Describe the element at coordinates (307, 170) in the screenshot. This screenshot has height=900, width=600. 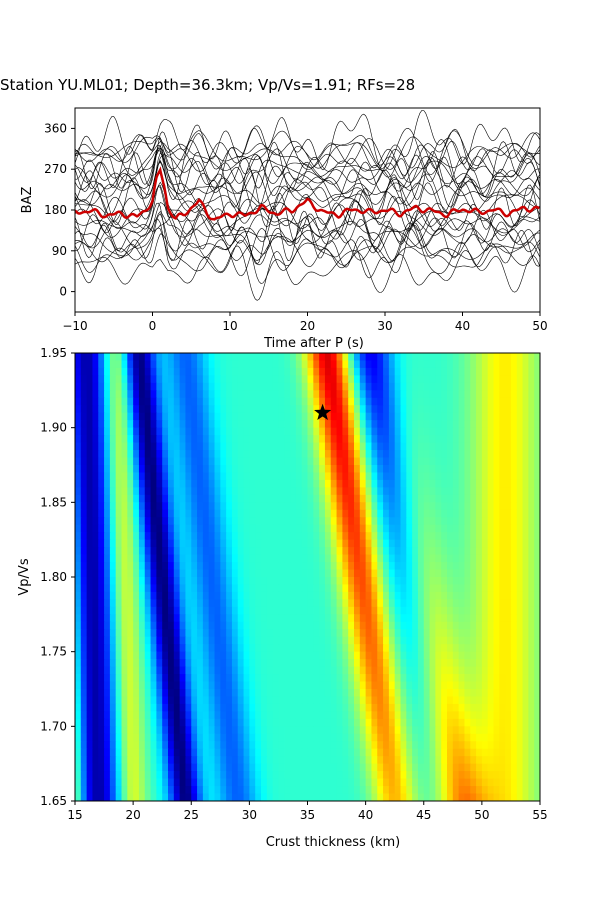
I see `rf-trace-line` at that location.